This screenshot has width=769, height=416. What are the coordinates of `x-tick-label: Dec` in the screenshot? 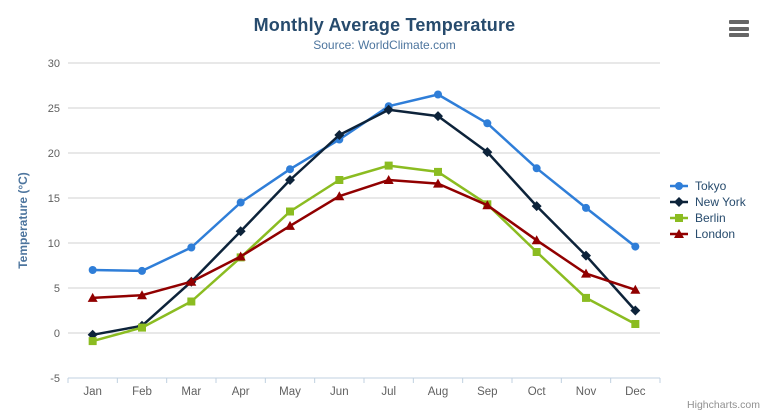 It's located at (635, 392).